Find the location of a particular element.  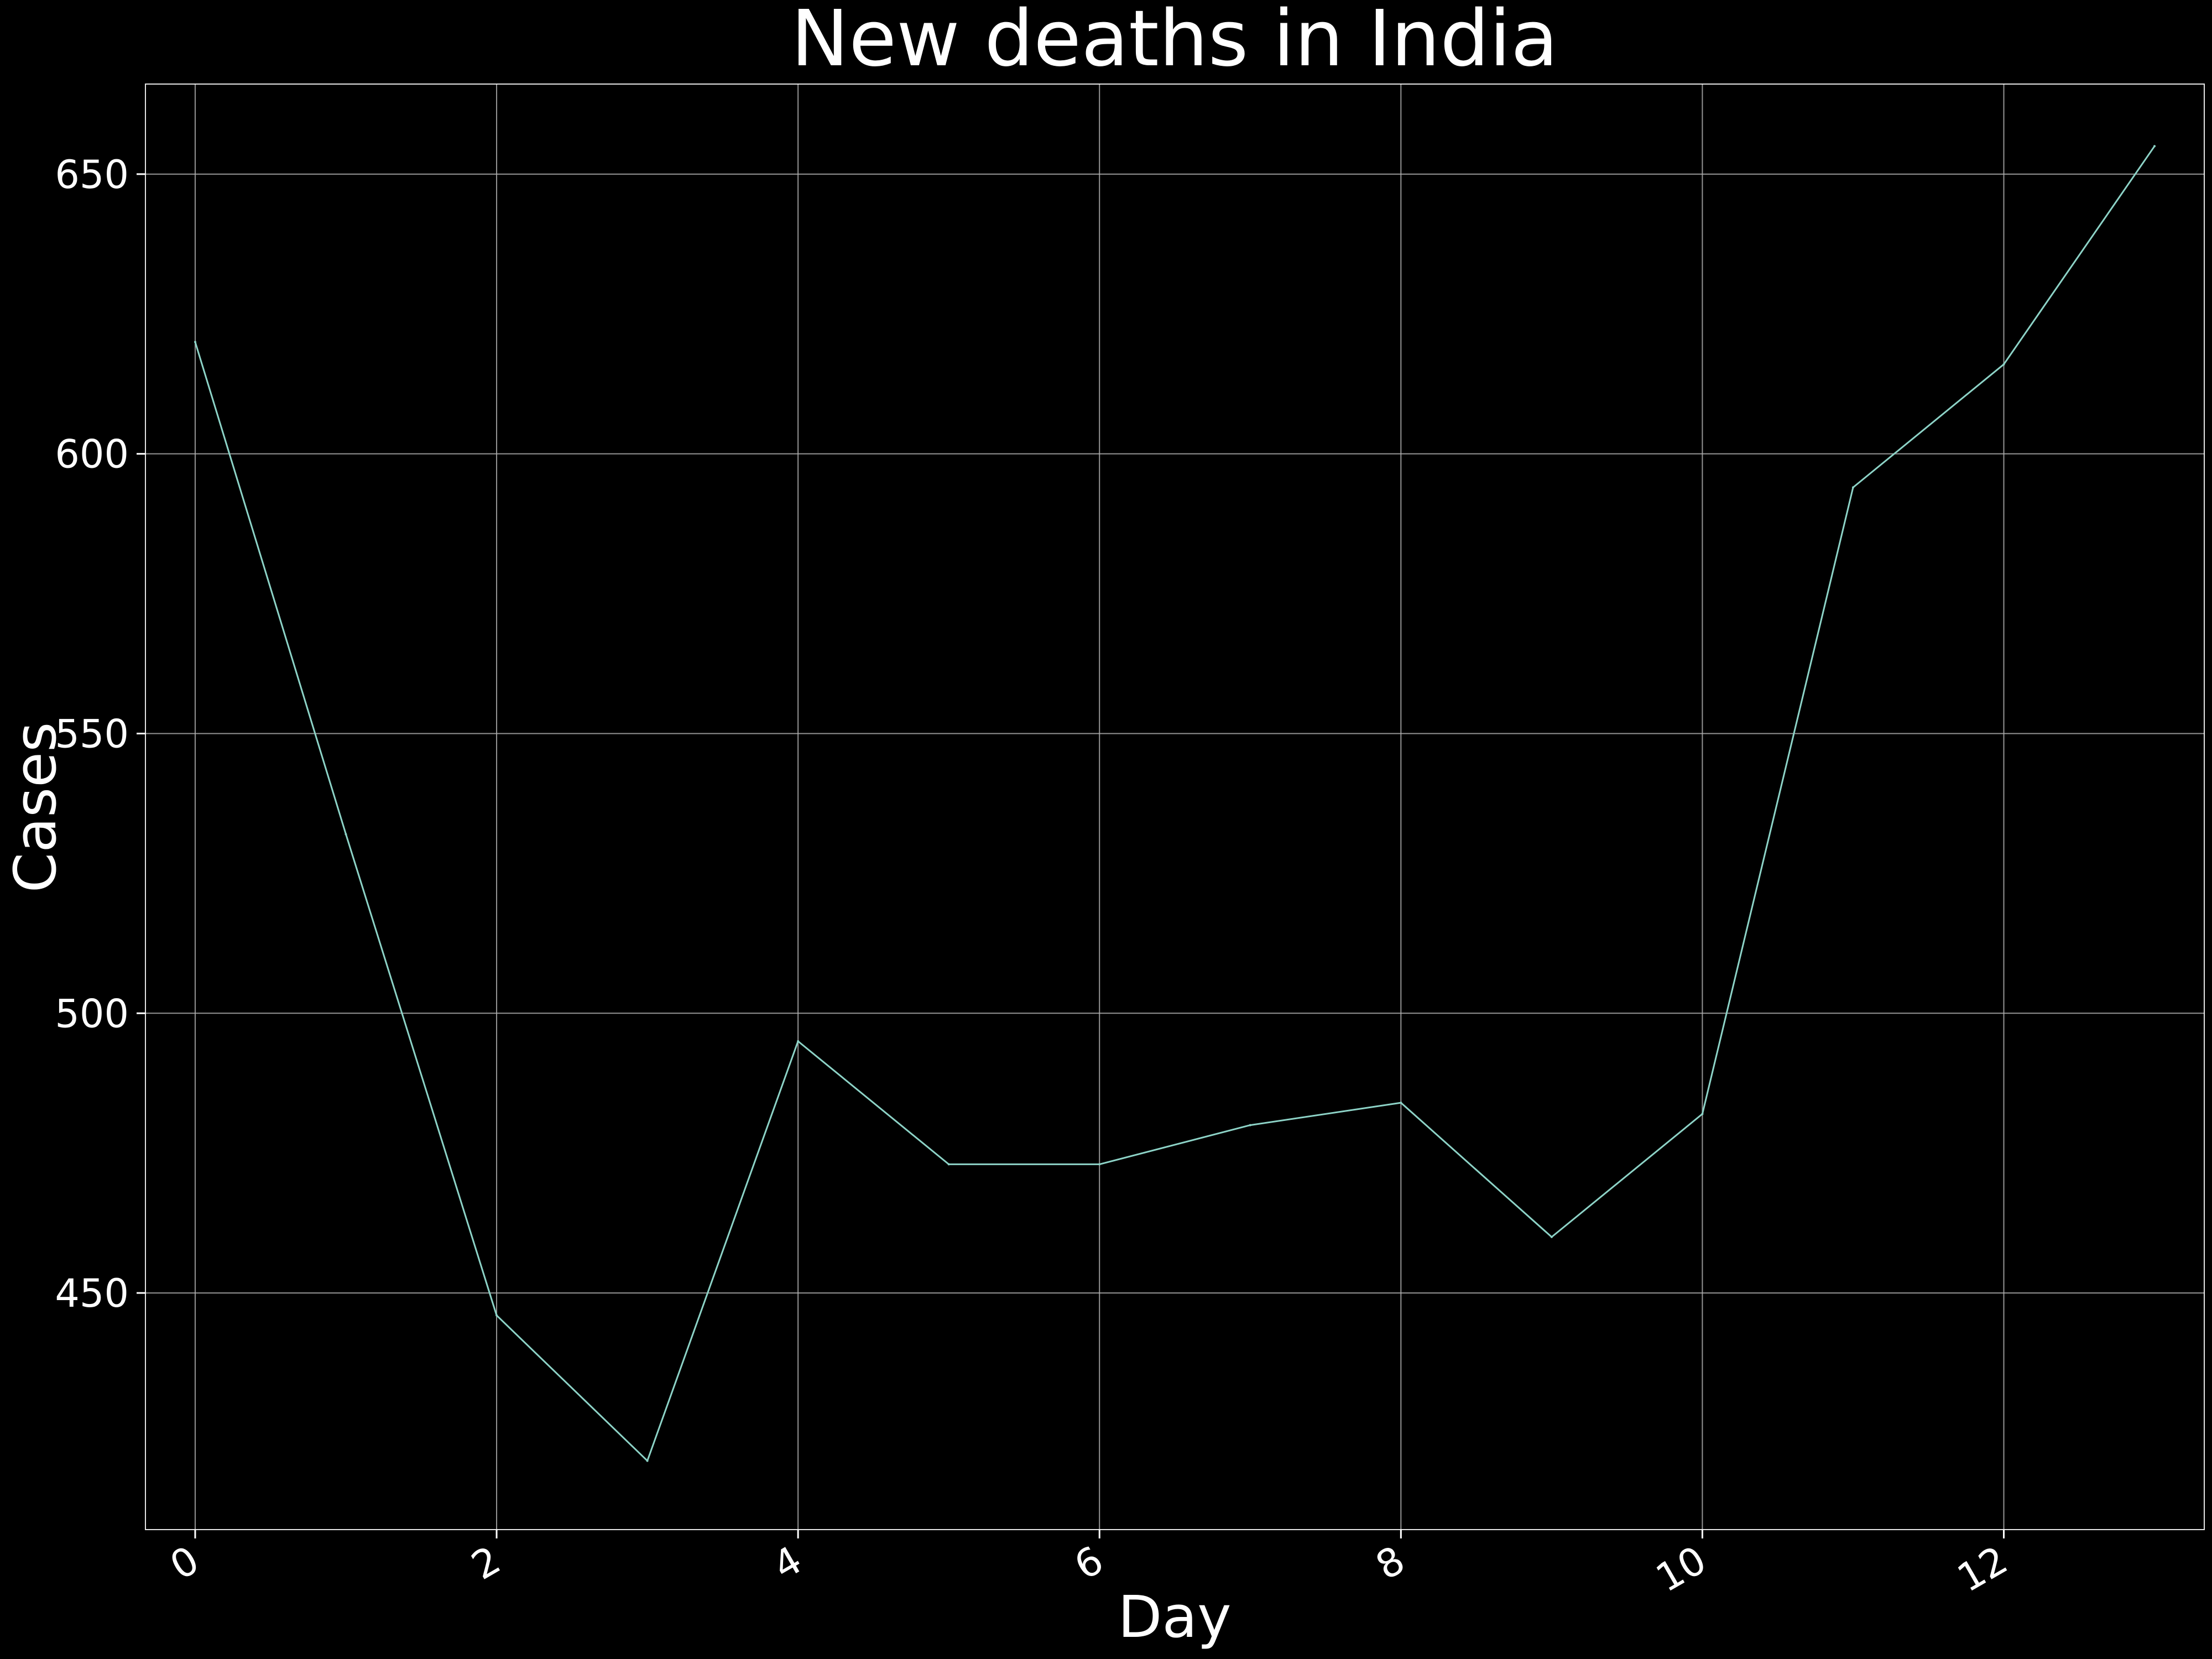

y-tick-label: 650 is located at coordinates (92, 175).